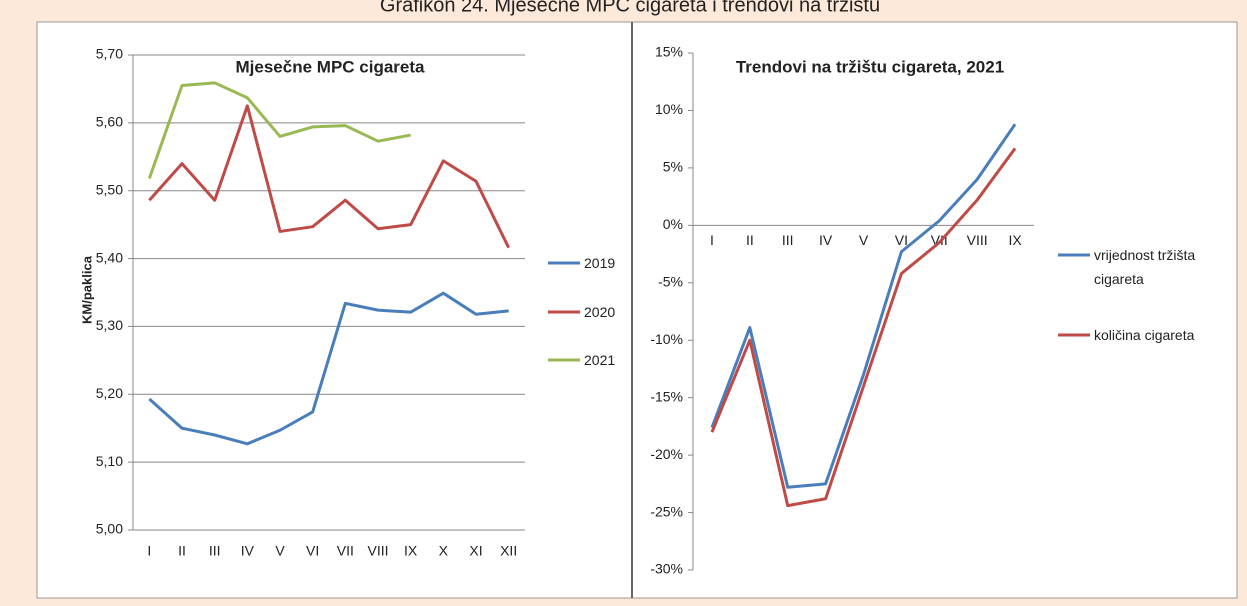 The width and height of the screenshot is (1247, 606). I want to click on y-tick-label: 5,60, so click(109, 122).